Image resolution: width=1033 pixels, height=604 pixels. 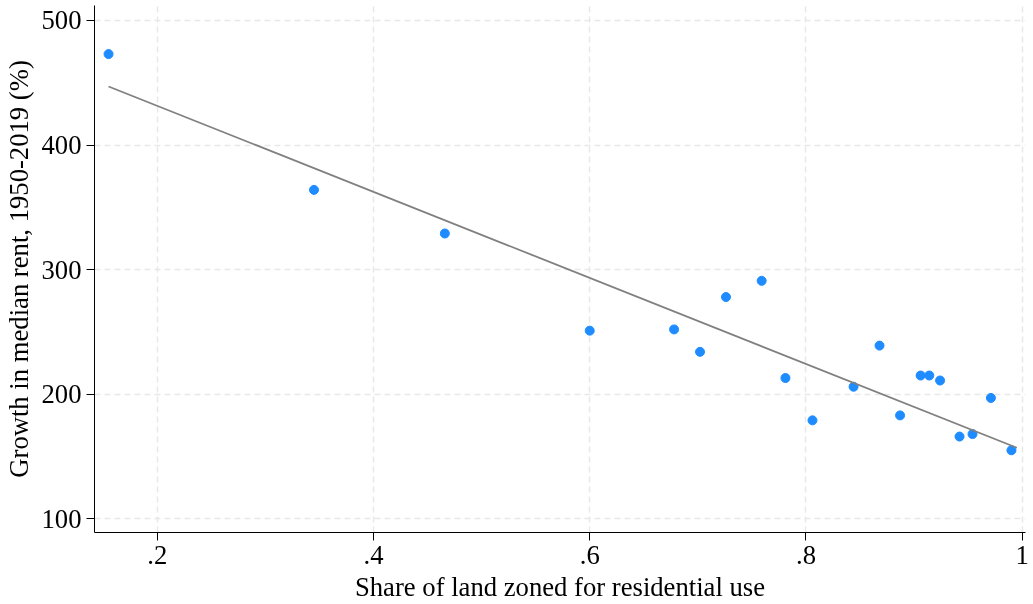 What do you see at coordinates (1022, 554) in the screenshot?
I see `x-tick-label: 1` at bounding box center [1022, 554].